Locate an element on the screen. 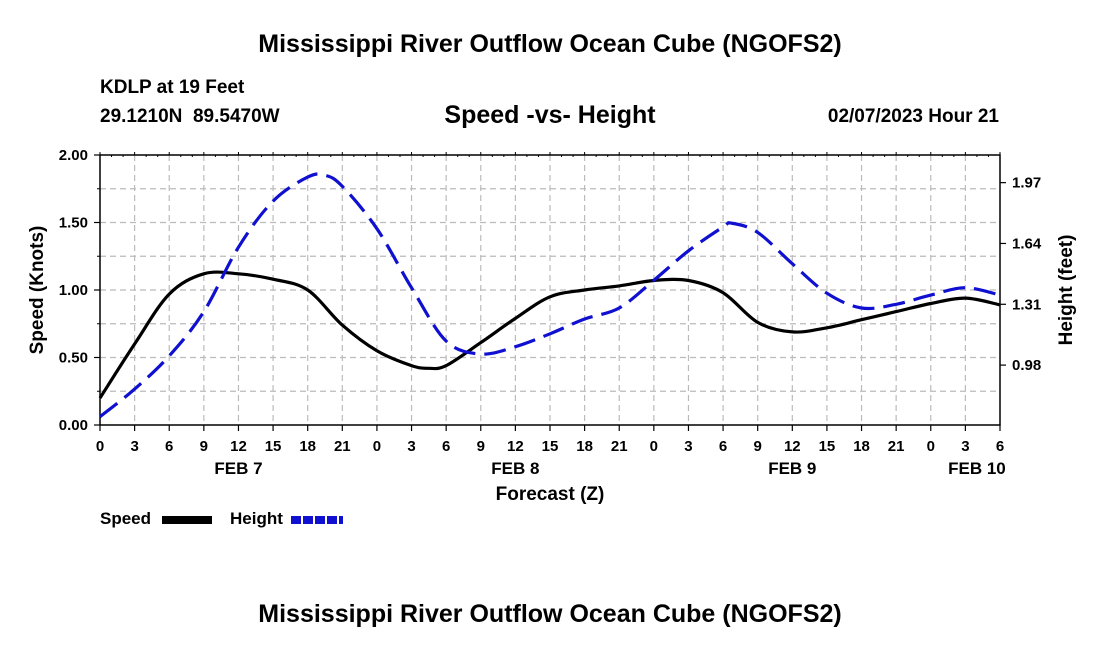  y2-tick-label: 1.31 is located at coordinates (1026, 304).